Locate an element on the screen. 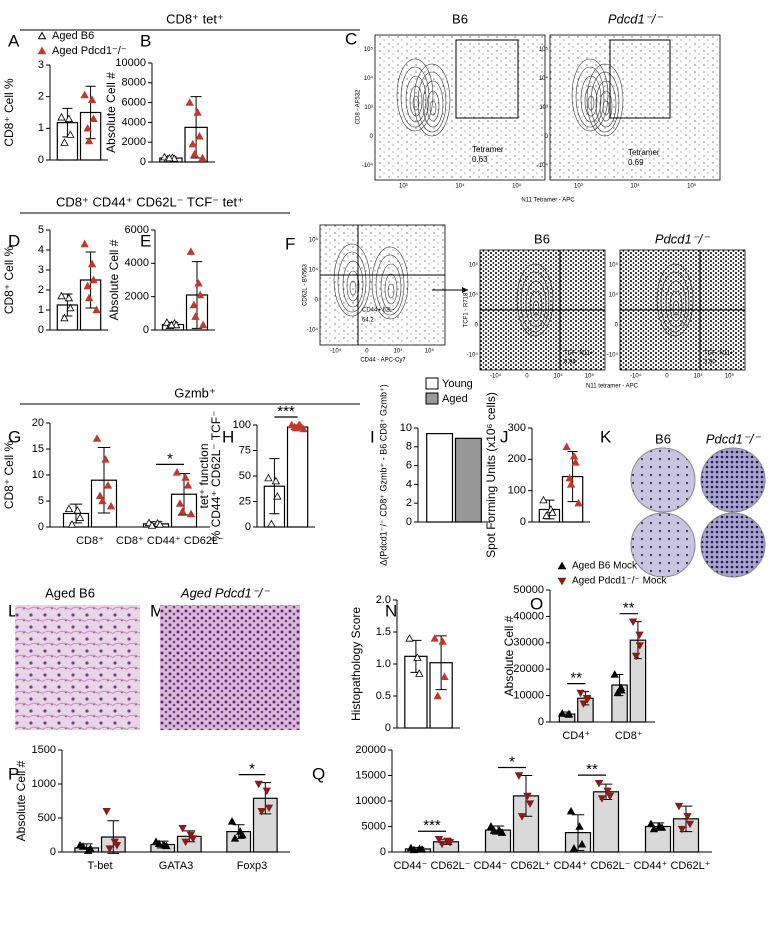  flow-axis-label: N11 Tetramer - APC is located at coordinates (548, 201).